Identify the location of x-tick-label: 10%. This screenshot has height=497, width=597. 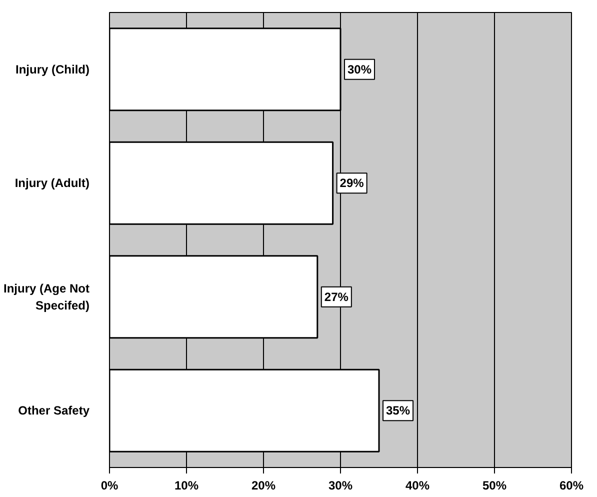
(186, 485).